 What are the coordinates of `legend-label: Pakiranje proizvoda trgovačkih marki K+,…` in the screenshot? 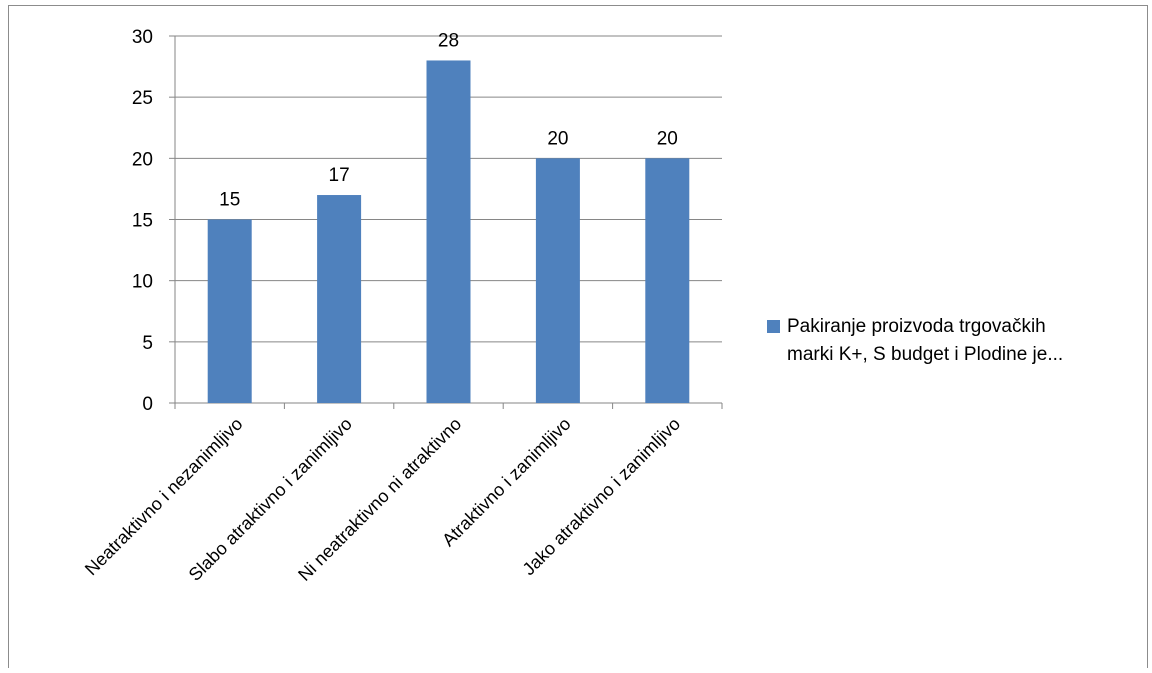 It's located at (925, 340).